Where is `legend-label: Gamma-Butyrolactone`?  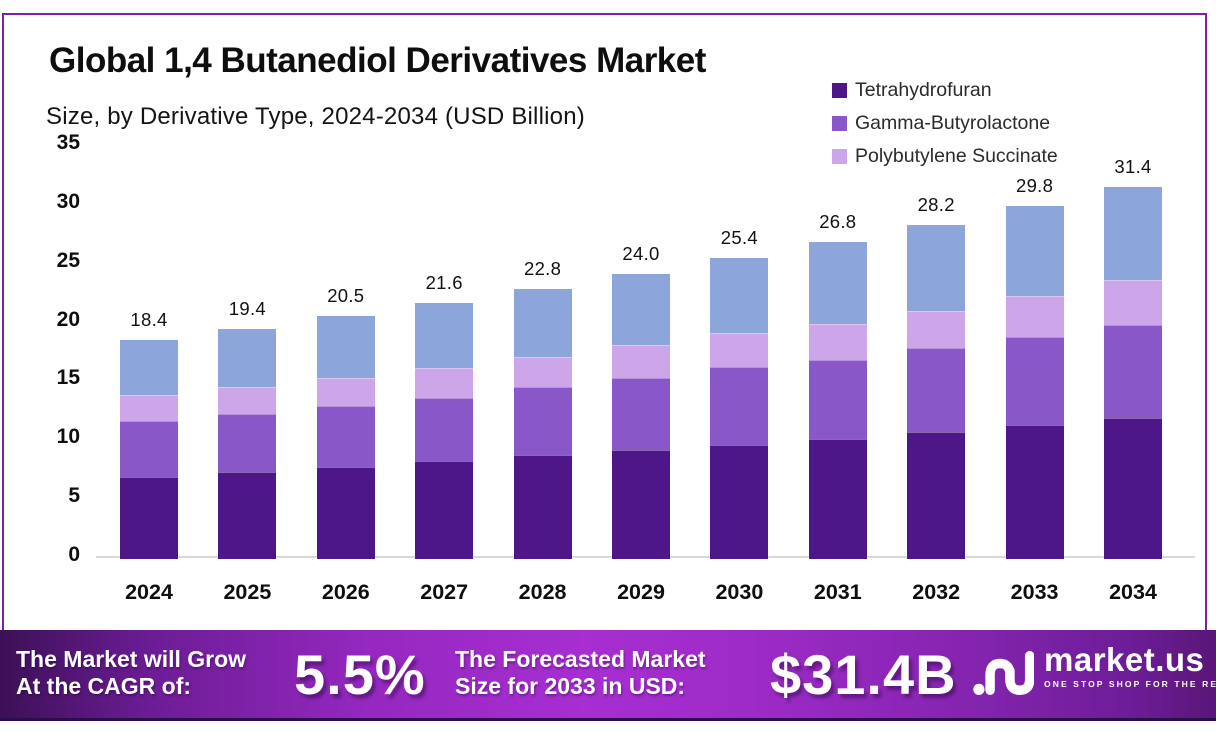 legend-label: Gamma-Butyrolactone is located at coordinates (953, 122).